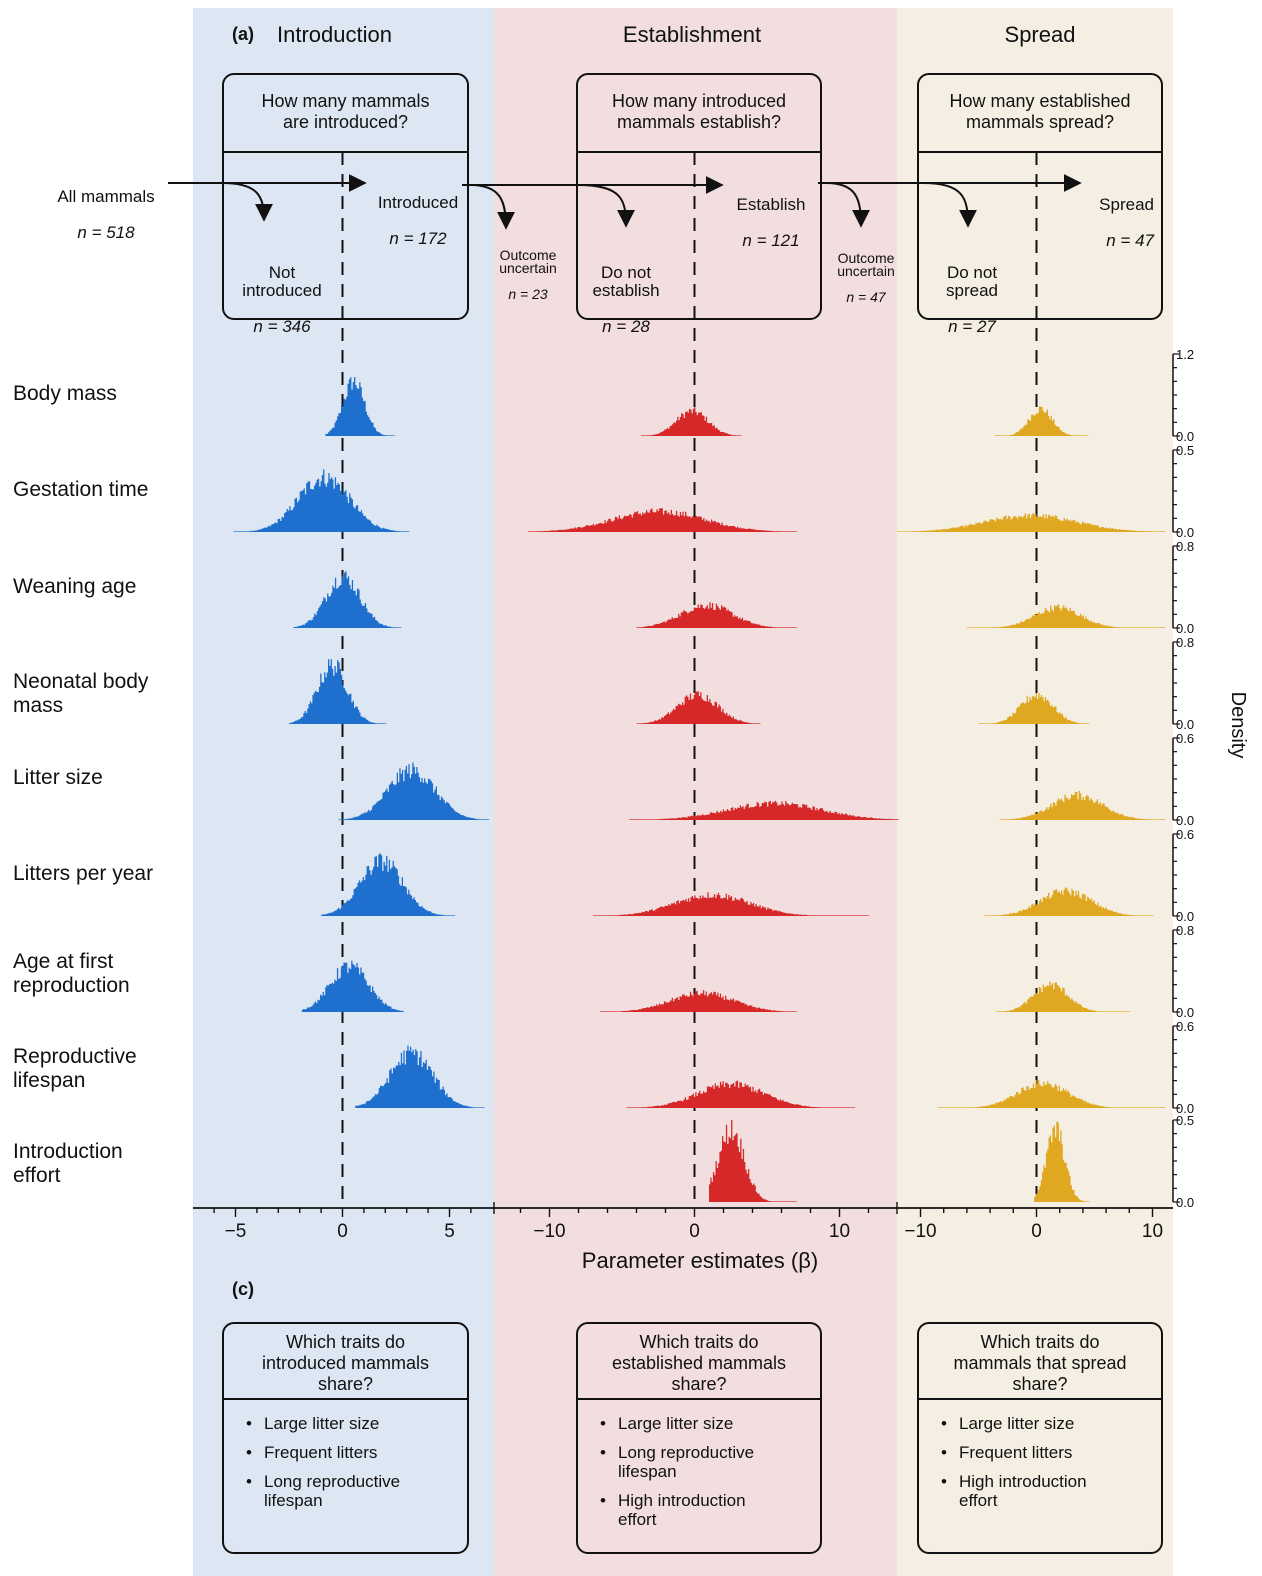  What do you see at coordinates (106, 196) in the screenshot?
I see `all-mammals-text: All mammals` at bounding box center [106, 196].